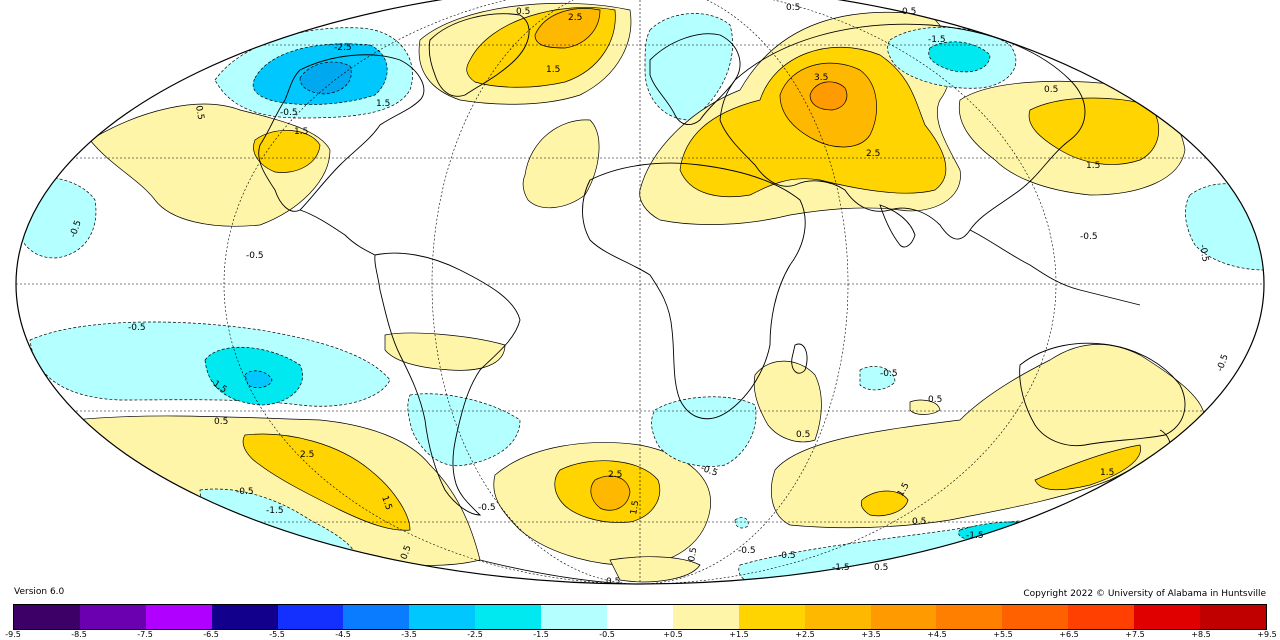 This screenshot has width=1280, height=640. What do you see at coordinates (1267, 634) in the screenshot?
I see `legend-tick-label: +9.5` at bounding box center [1267, 634].